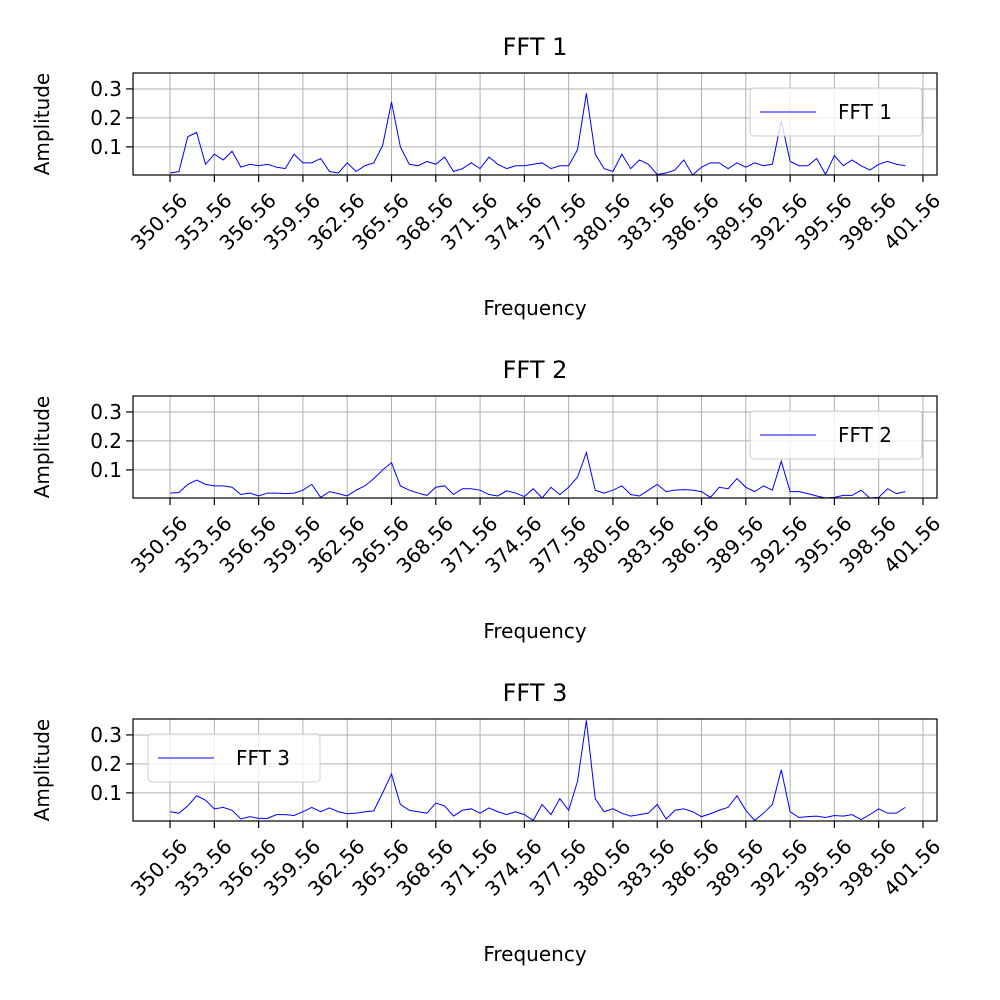 The image size is (1000, 1000). What do you see at coordinates (535, 693) in the screenshot?
I see `subplot-title: FFT 3` at bounding box center [535, 693].